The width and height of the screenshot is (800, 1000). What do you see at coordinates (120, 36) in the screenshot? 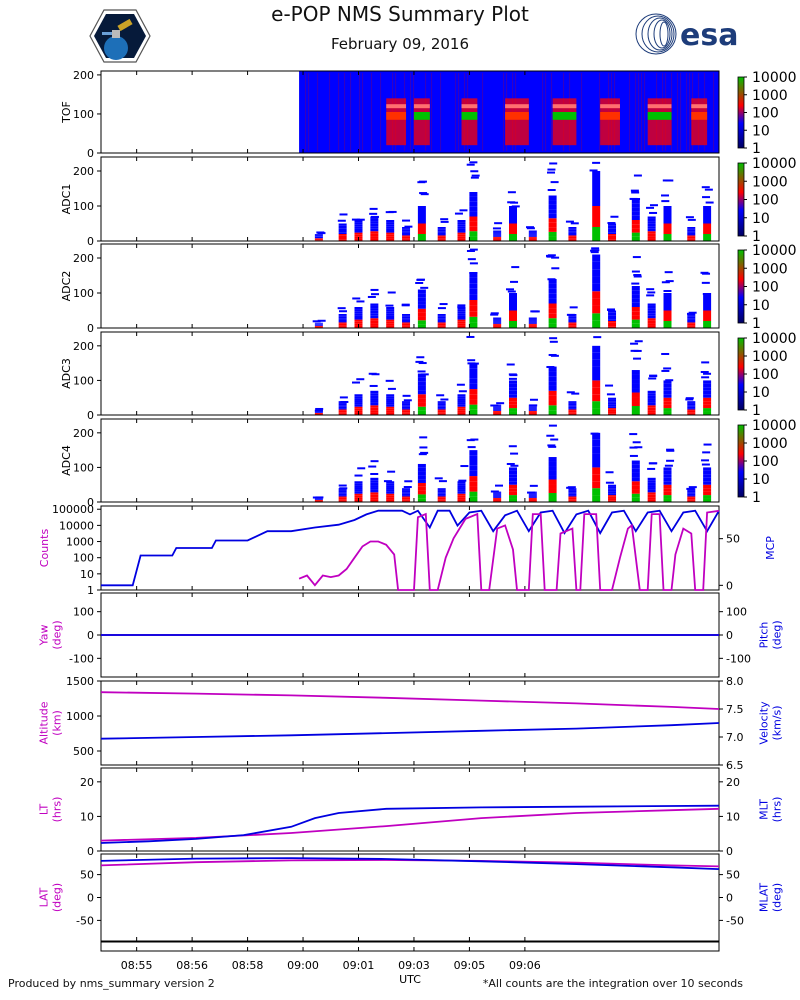
I see `epop-mission-logo` at bounding box center [120, 36].